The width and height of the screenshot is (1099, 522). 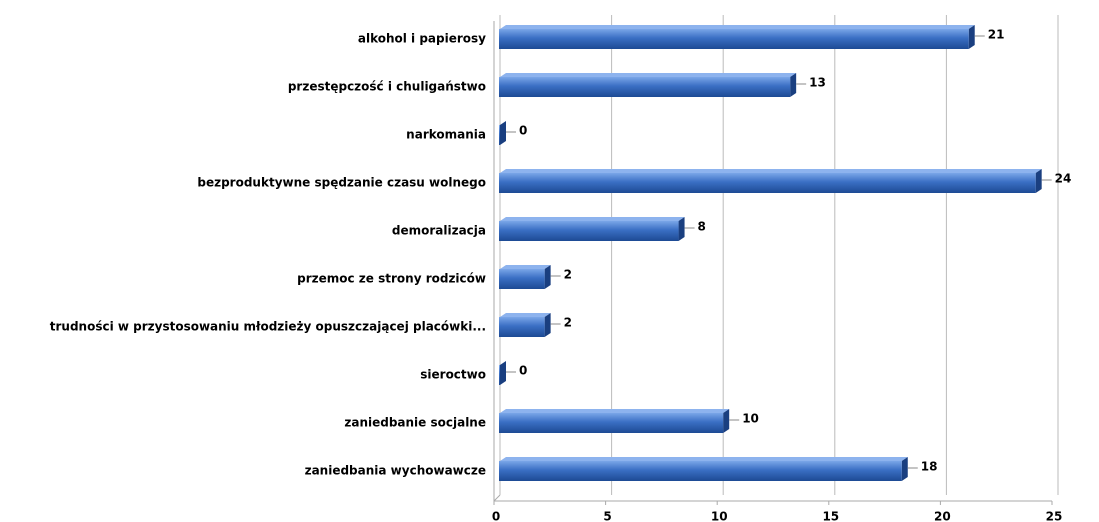 What do you see at coordinates (391, 279) in the screenshot?
I see `y-tick-label: przemoc ze strony rodziców` at bounding box center [391, 279].